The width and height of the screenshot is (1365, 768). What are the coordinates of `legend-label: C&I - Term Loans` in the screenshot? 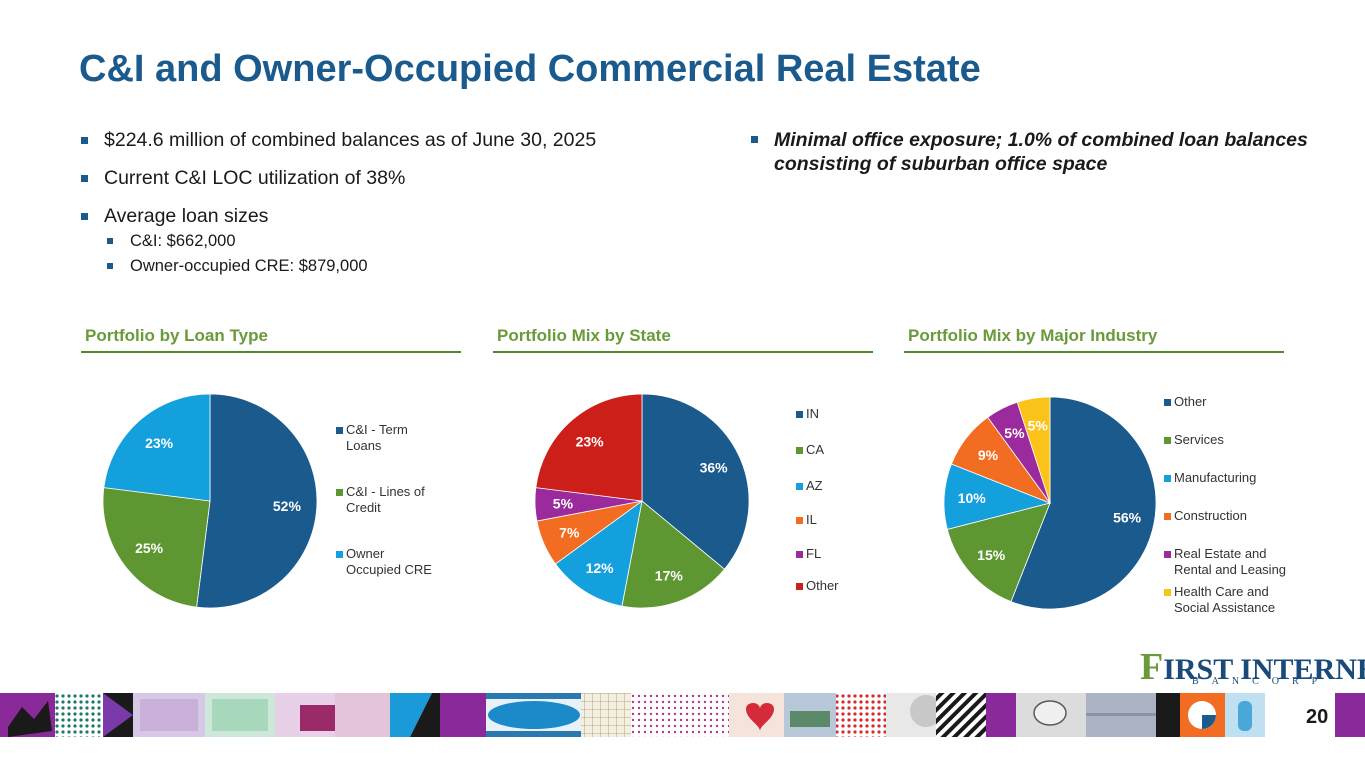 It's located at (377, 437).